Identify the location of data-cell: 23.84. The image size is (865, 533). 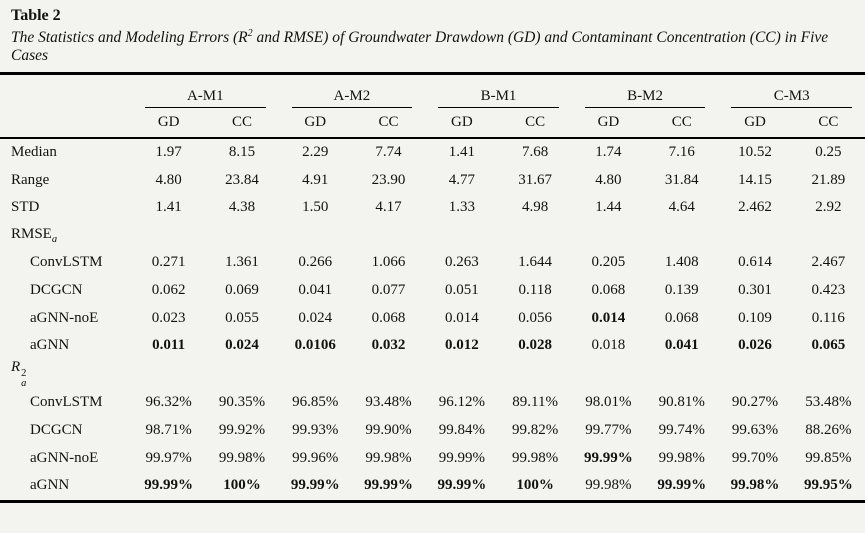
(242, 179).